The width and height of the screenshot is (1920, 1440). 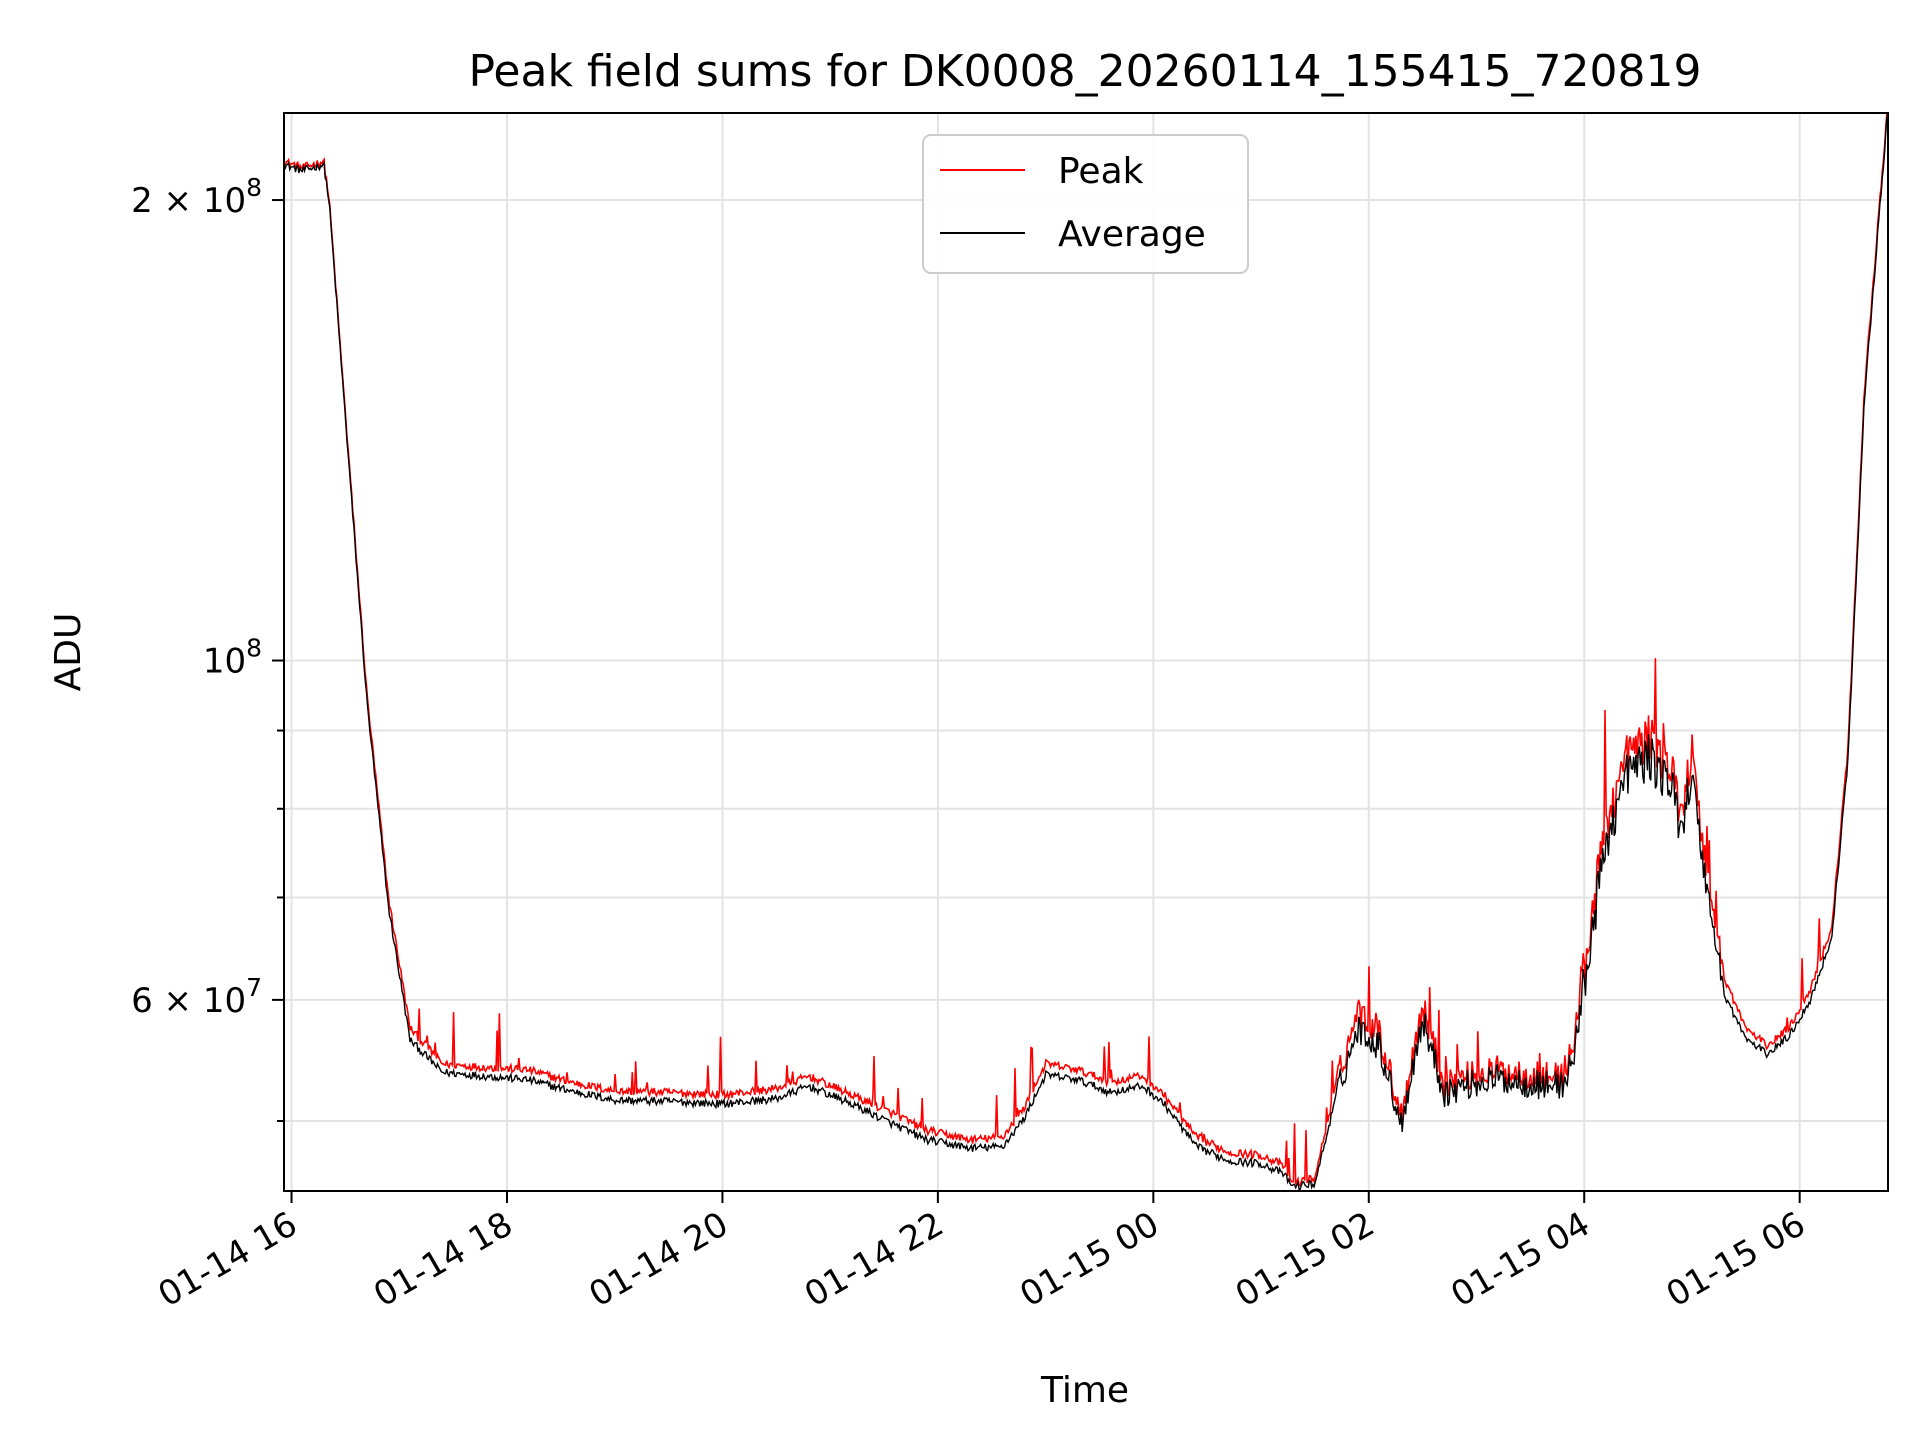 I want to click on y-axis: 6 × 107 108 2 × 108, so click(x=207, y=648).